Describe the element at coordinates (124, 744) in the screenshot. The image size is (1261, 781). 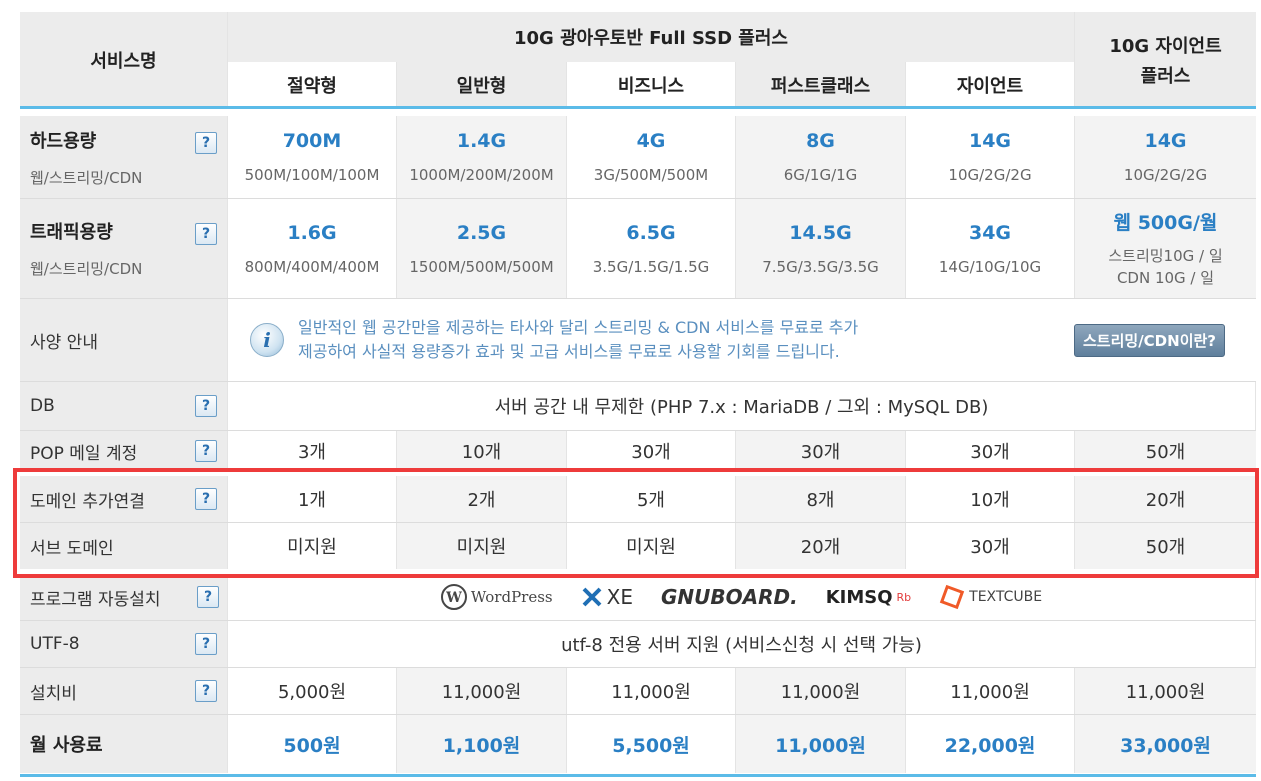
I see `label-monthly-fee: 월 사용료` at that location.